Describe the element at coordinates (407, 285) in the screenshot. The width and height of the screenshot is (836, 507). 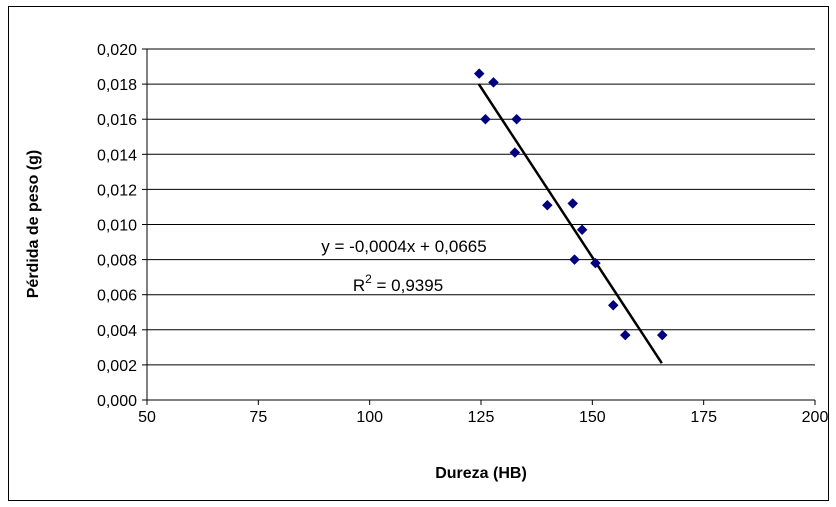
I see `r-squared-value: = 0,9395` at that location.